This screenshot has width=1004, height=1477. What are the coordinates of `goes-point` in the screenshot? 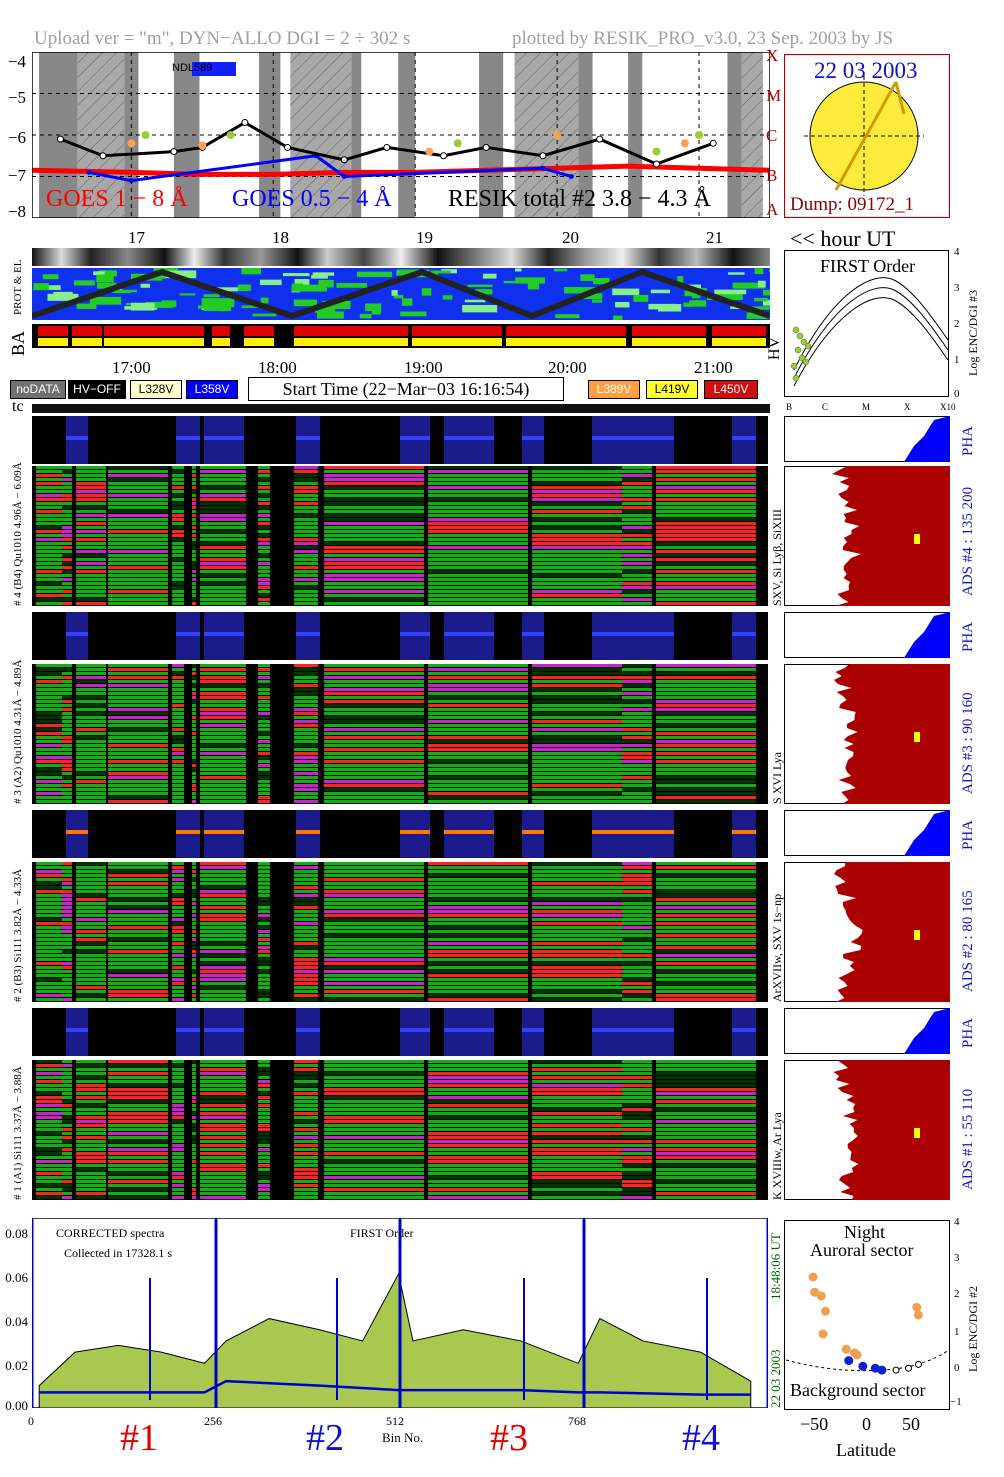 It's located at (713, 143).